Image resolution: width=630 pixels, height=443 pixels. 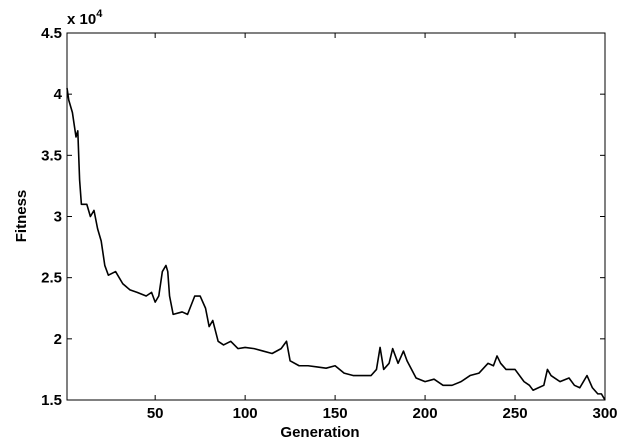 I want to click on y-scale-base: x 10, so click(x=81, y=19).